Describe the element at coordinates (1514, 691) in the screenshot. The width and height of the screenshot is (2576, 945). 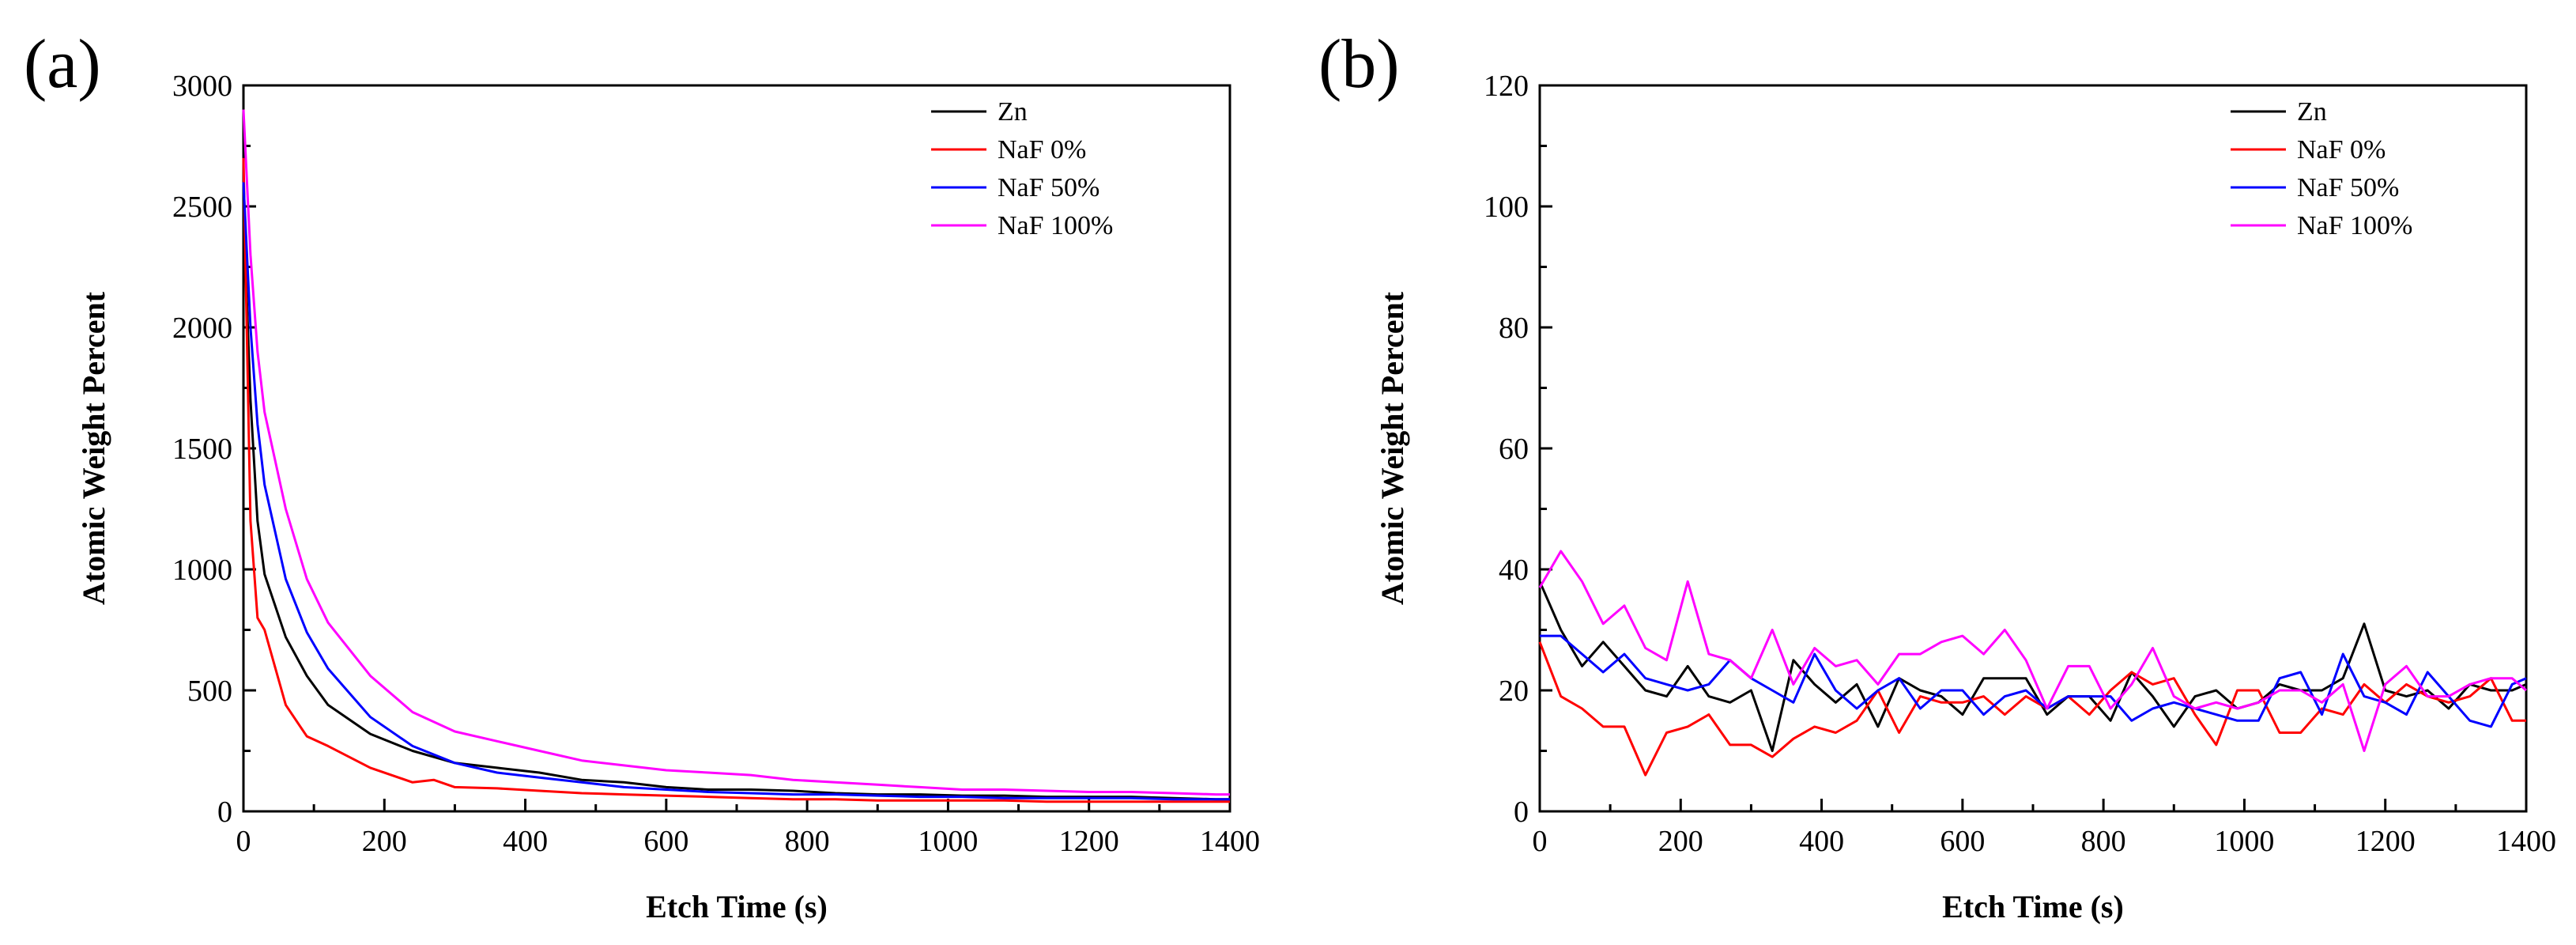
I see `y-tick-label: 20` at that location.